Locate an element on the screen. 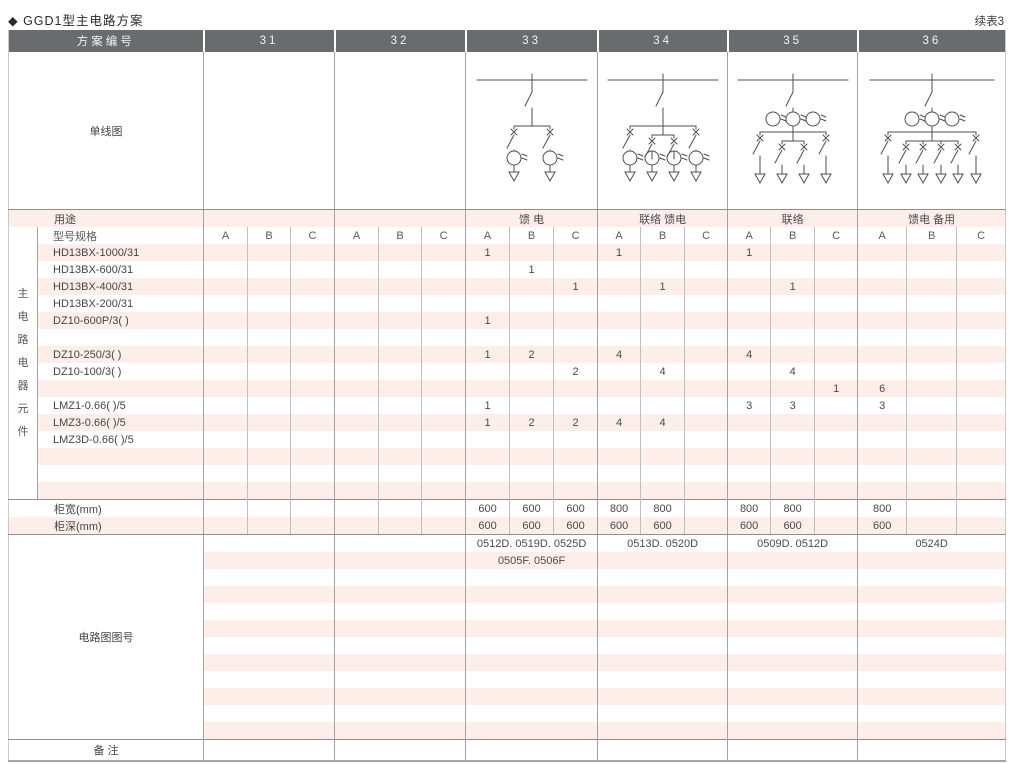 The width and height of the screenshot is (1013, 764). header-scheme-35: 35 is located at coordinates (792, 41).